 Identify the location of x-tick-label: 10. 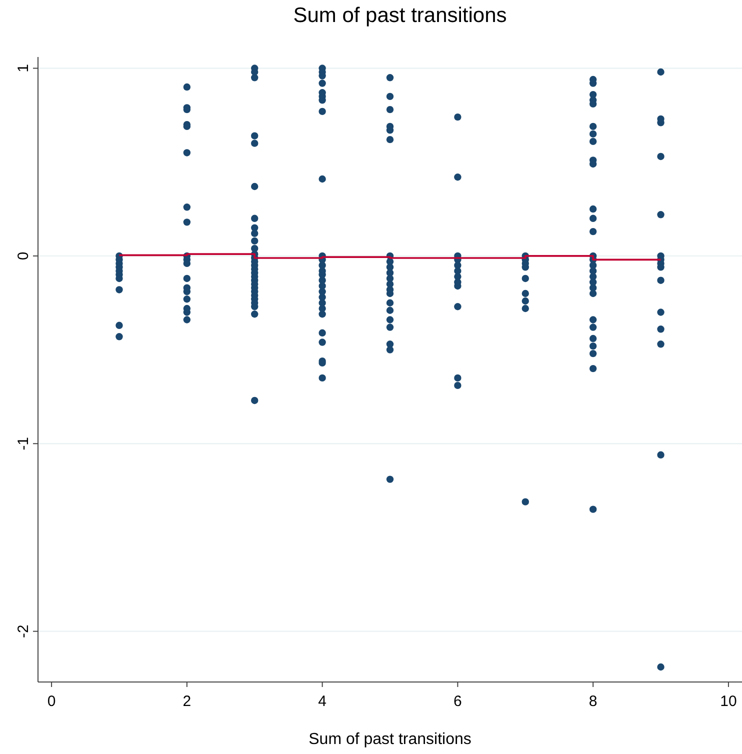
(728, 701).